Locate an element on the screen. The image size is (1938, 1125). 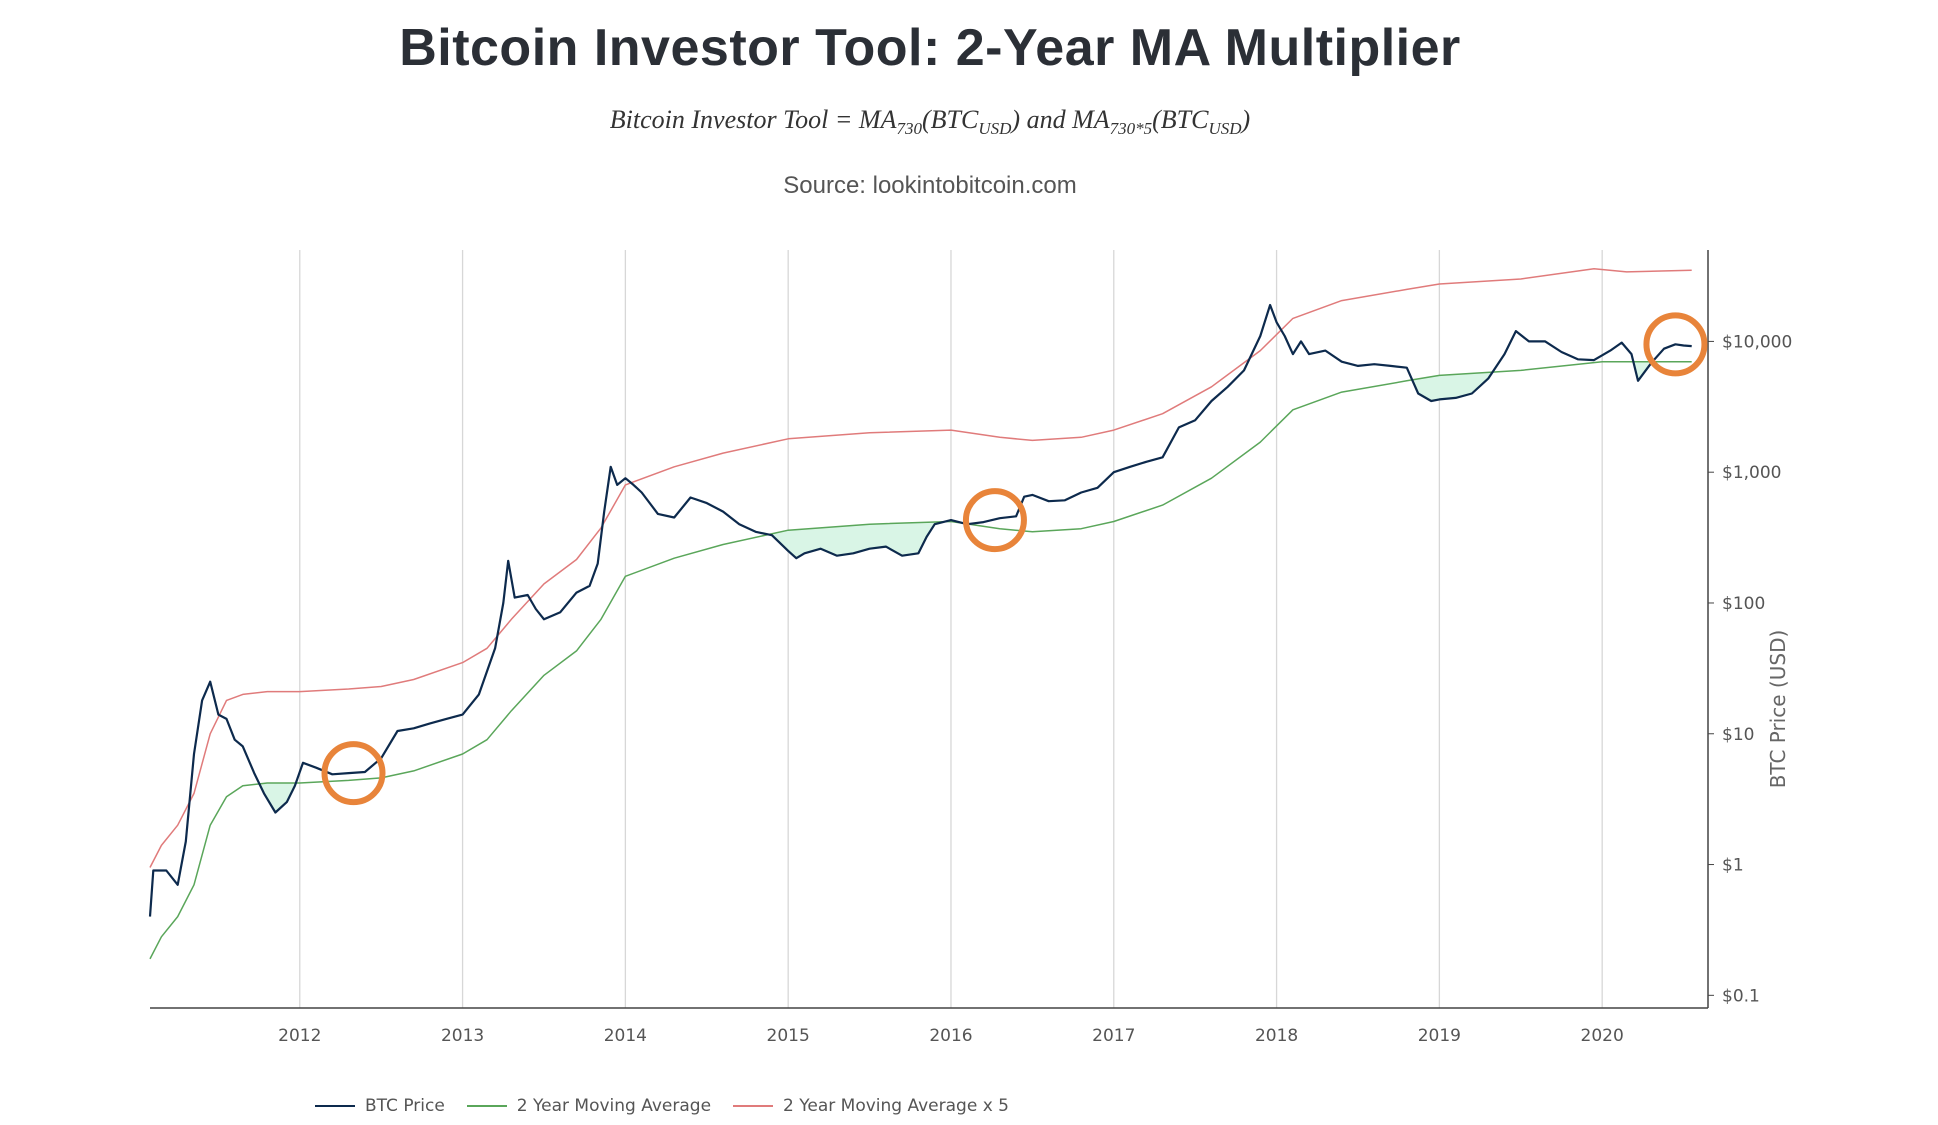
formula-and: and is located at coordinates (1046, 119).